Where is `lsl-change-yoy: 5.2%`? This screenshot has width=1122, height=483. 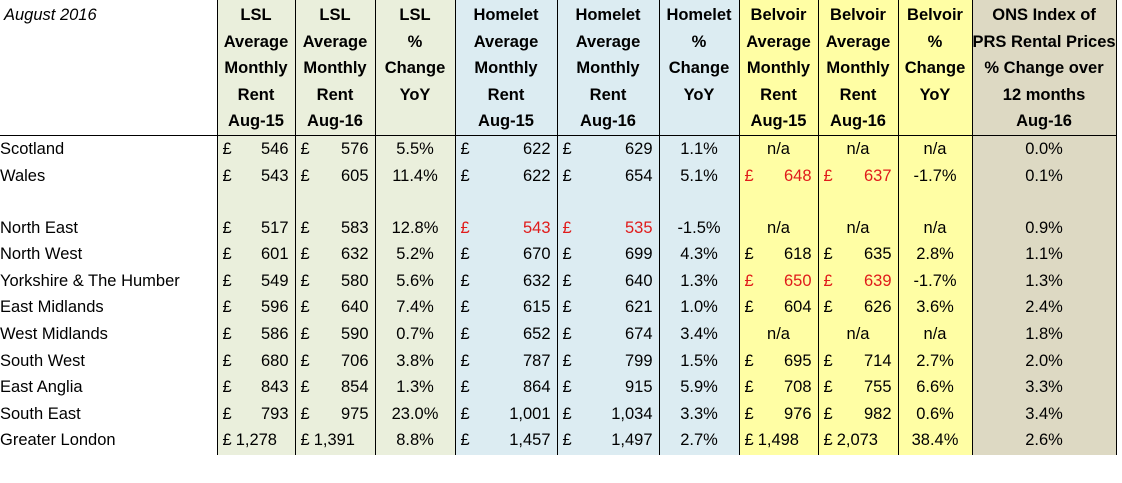
lsl-change-yoy: 5.2% is located at coordinates (415, 254).